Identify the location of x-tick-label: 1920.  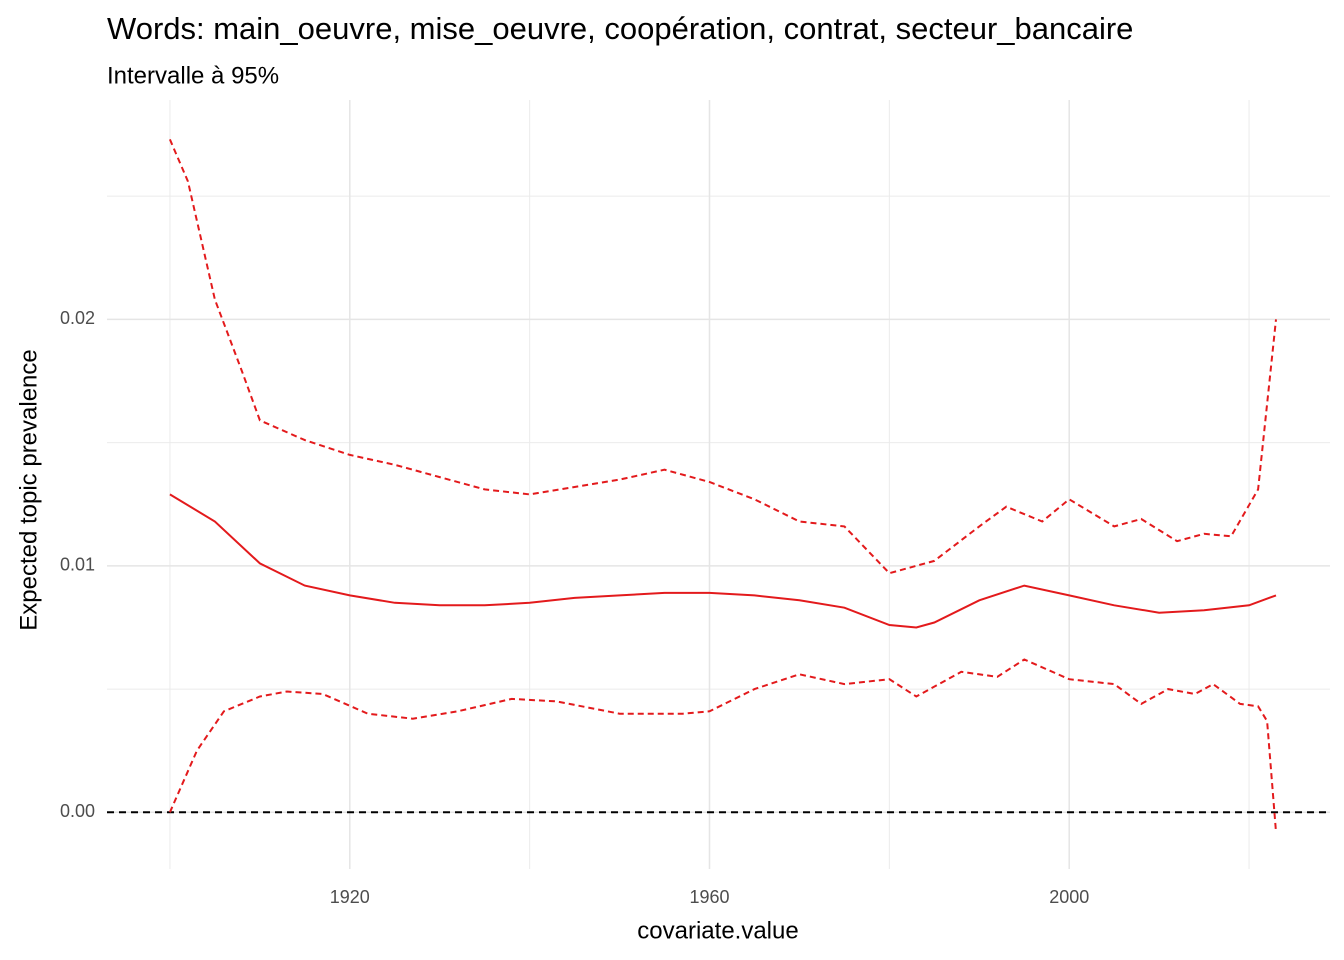
(350, 897).